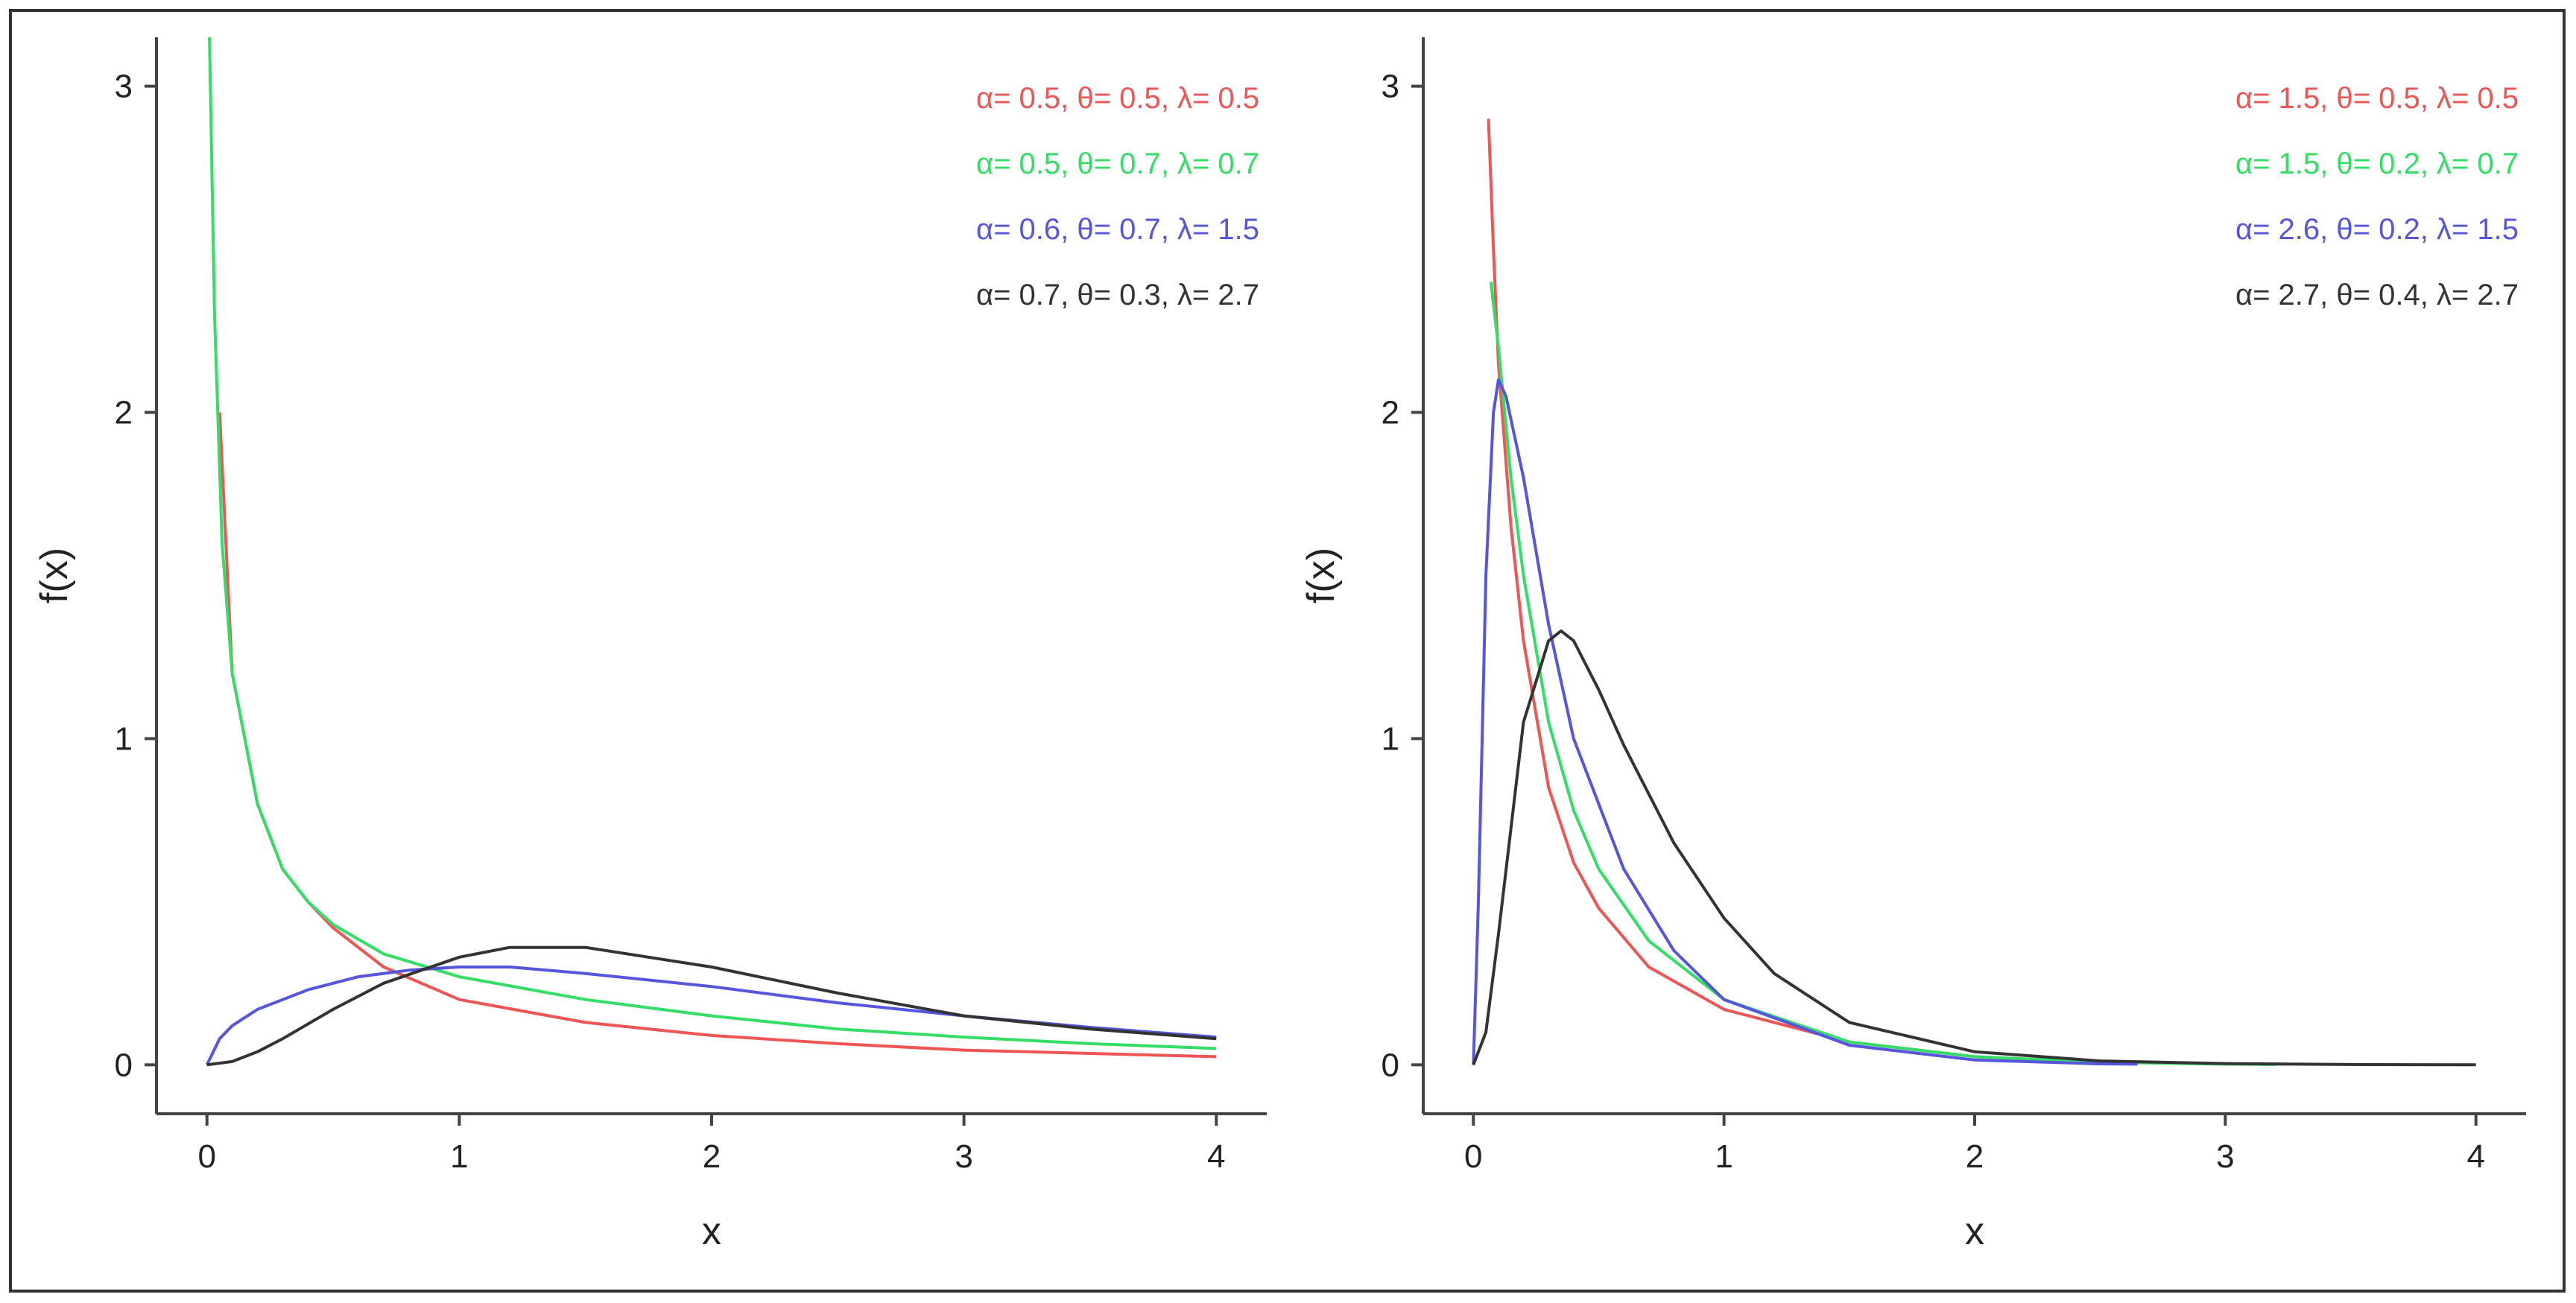 This screenshot has width=2576, height=1303. What do you see at coordinates (1117, 164) in the screenshot?
I see `legend-entry-2: α= 0.5, θ= 0.7, λ= 0.7` at bounding box center [1117, 164].